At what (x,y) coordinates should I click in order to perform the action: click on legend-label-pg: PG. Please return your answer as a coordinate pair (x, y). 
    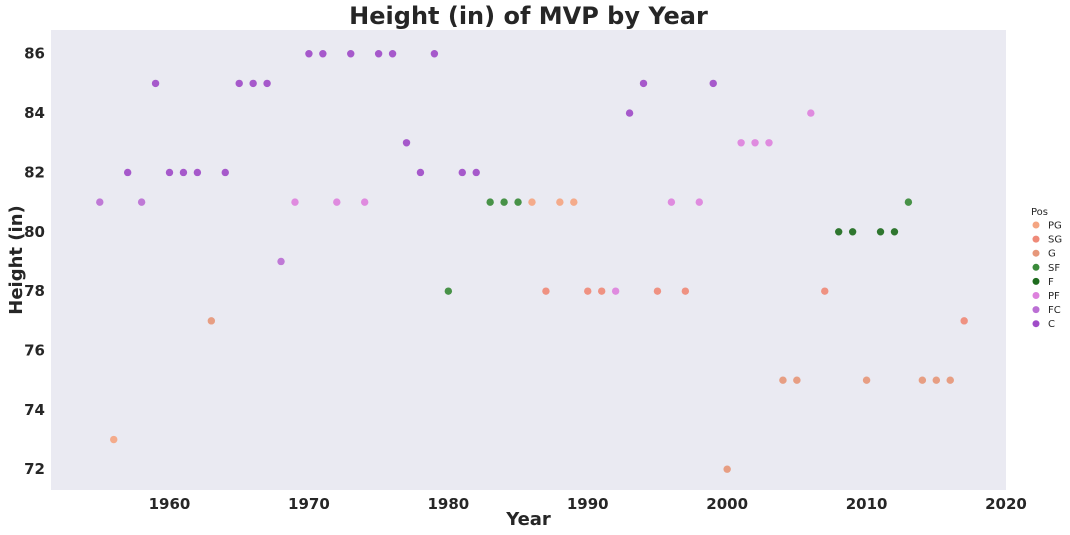
    Looking at the image, I should click on (1055, 226).